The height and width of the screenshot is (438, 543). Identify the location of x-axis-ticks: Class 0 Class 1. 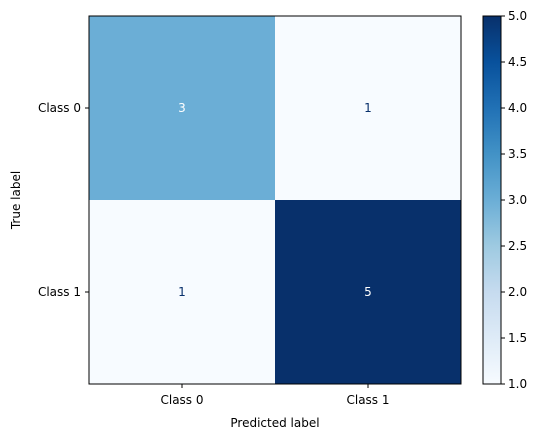
(275, 395).